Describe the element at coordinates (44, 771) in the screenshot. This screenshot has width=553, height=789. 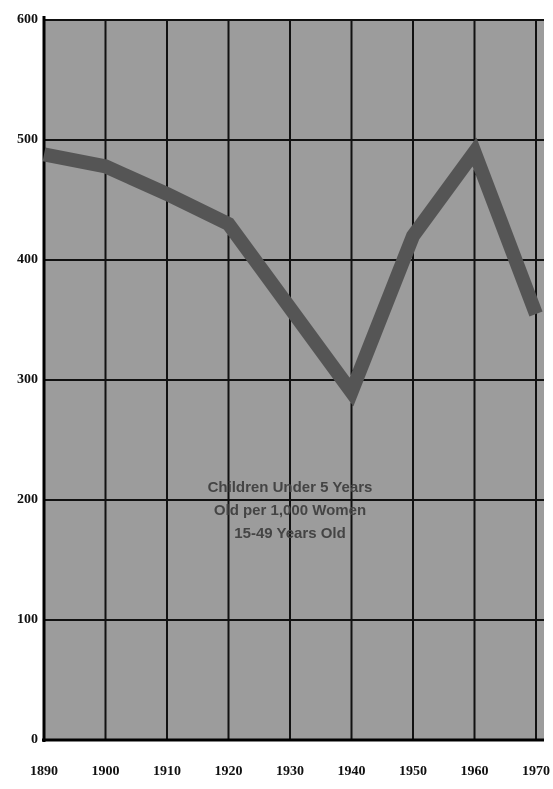
I see `x-tick-label: 1890` at that location.